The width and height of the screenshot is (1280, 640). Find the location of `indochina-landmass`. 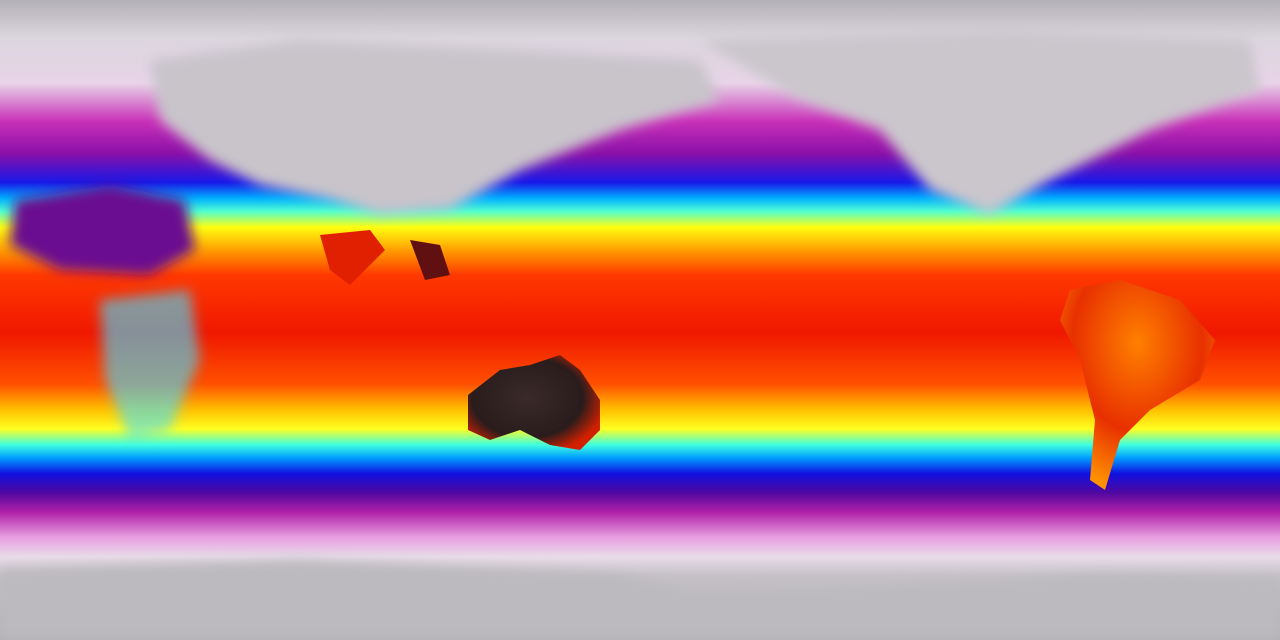

indochina-landmass is located at coordinates (430, 260).